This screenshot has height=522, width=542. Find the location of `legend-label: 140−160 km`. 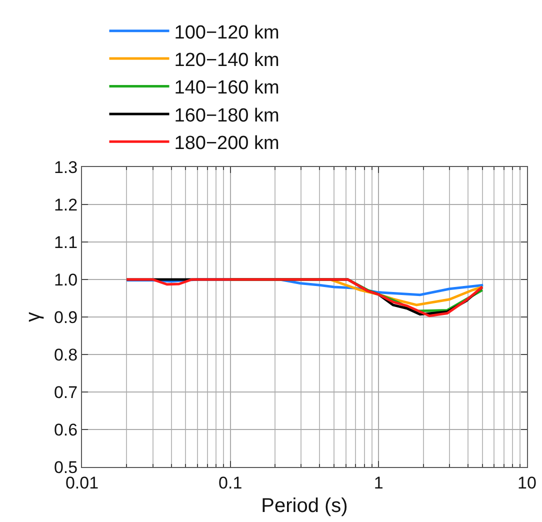

legend-label: 140−160 km is located at coordinates (227, 88).